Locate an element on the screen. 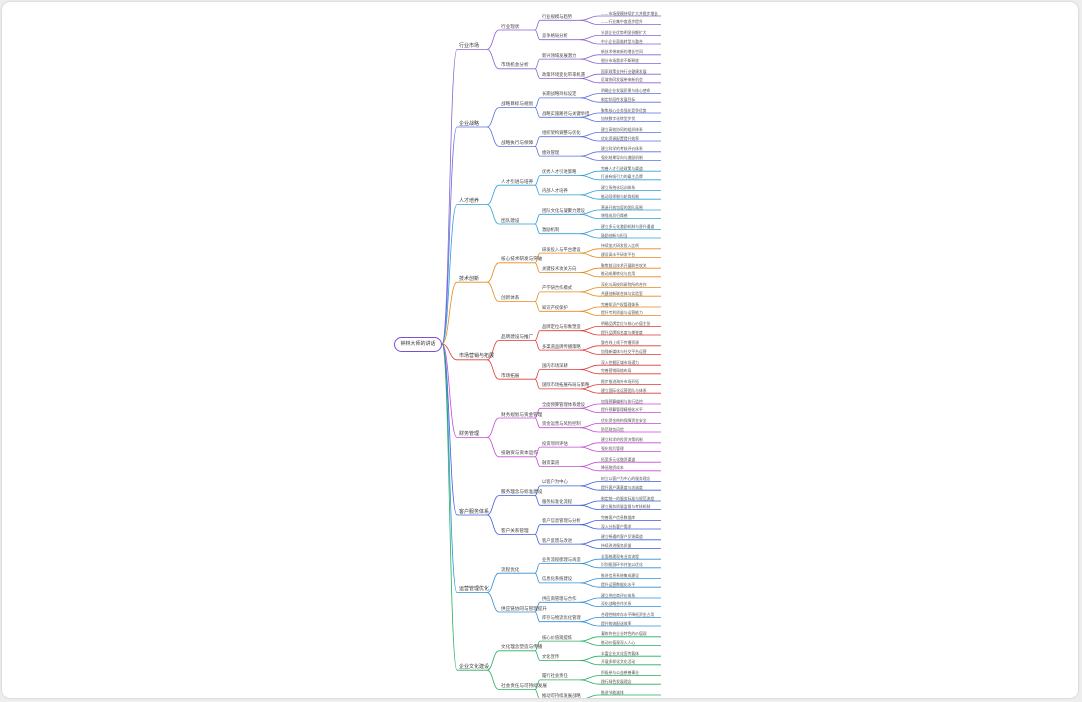  branch-node: 人才培养 is located at coordinates (469, 201).